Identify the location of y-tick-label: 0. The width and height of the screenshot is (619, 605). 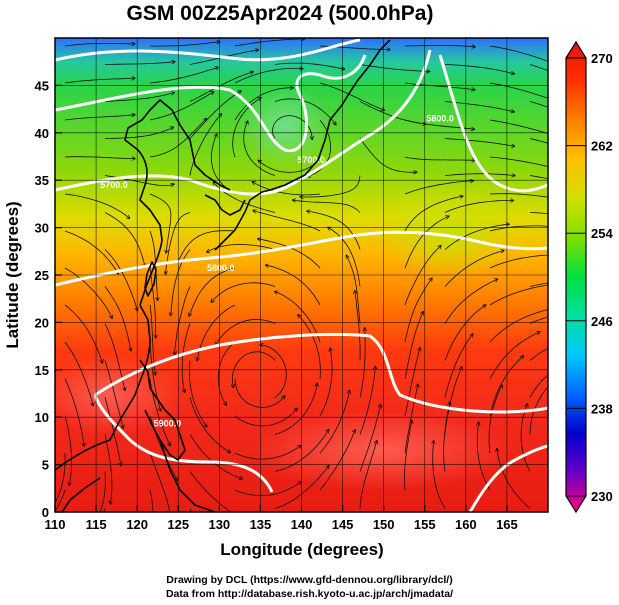
(45, 512).